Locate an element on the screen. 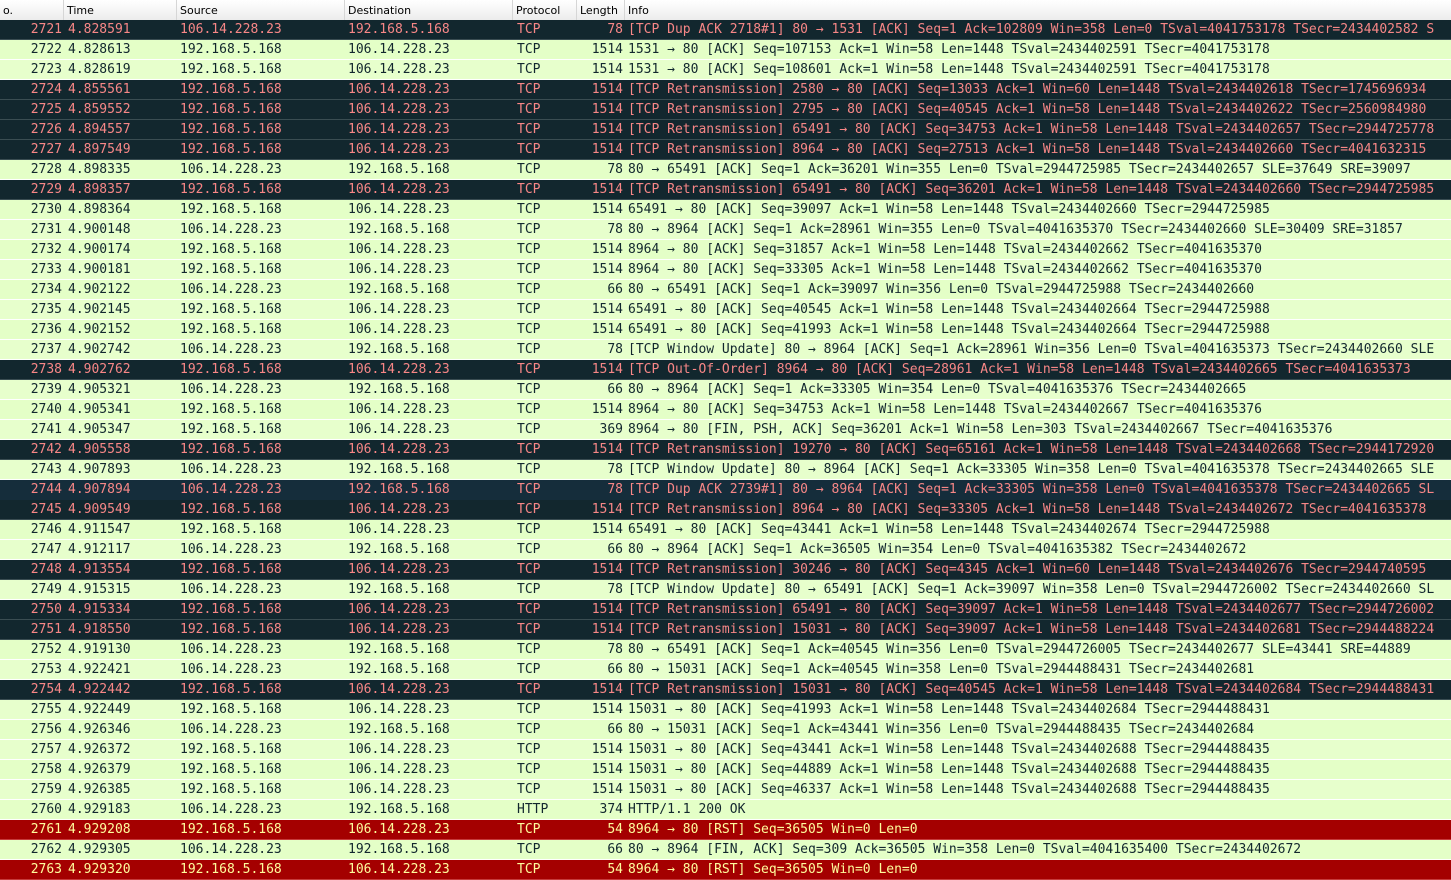 The width and height of the screenshot is (1451, 880). packet-number: 2732 is located at coordinates (46, 249).